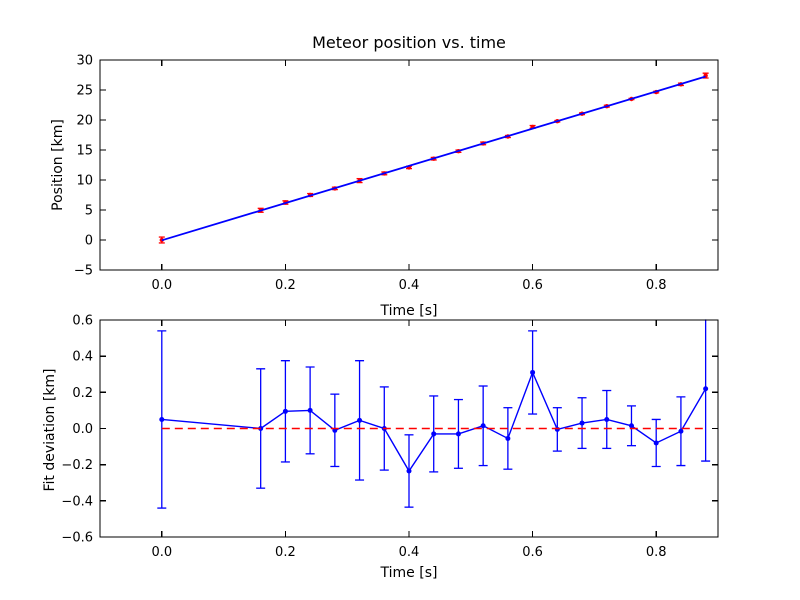 The image size is (800, 600). I want to click on y-tick-label: 30, so click(84, 61).